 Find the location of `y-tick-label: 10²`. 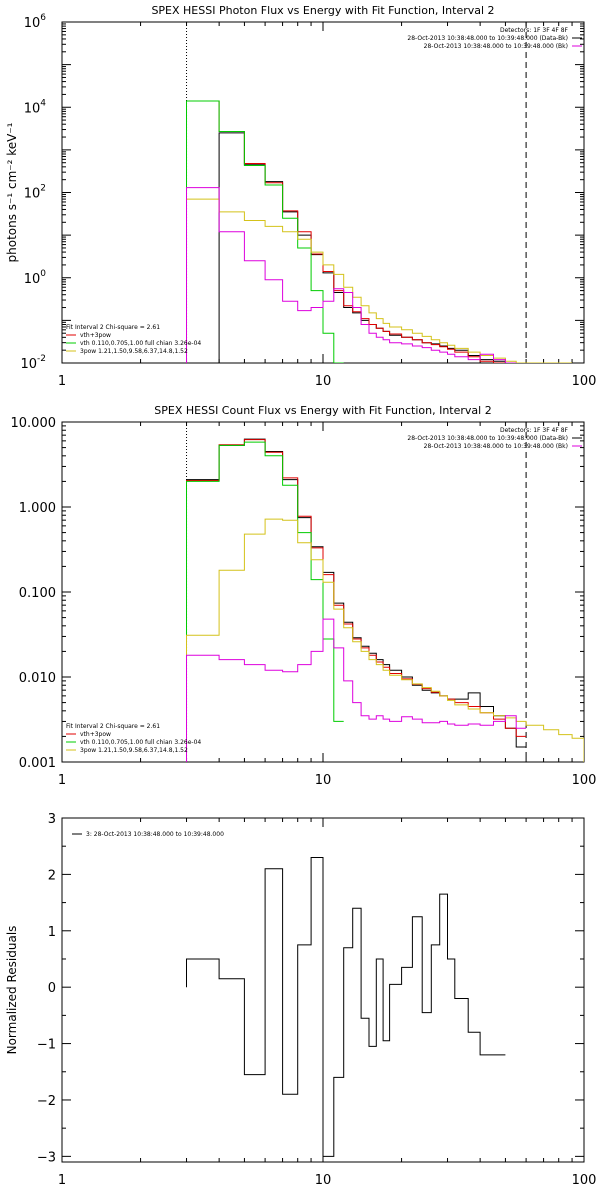

y-tick-label: 10² is located at coordinates (35, 193).